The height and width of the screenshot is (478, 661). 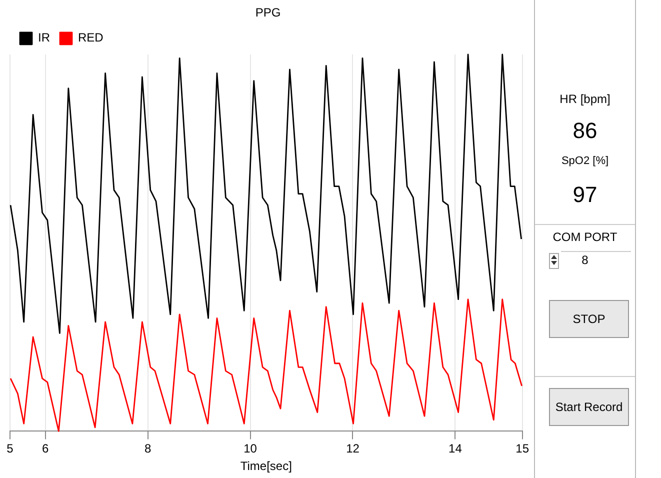 I want to click on record-button: Start Record, so click(x=589, y=407).